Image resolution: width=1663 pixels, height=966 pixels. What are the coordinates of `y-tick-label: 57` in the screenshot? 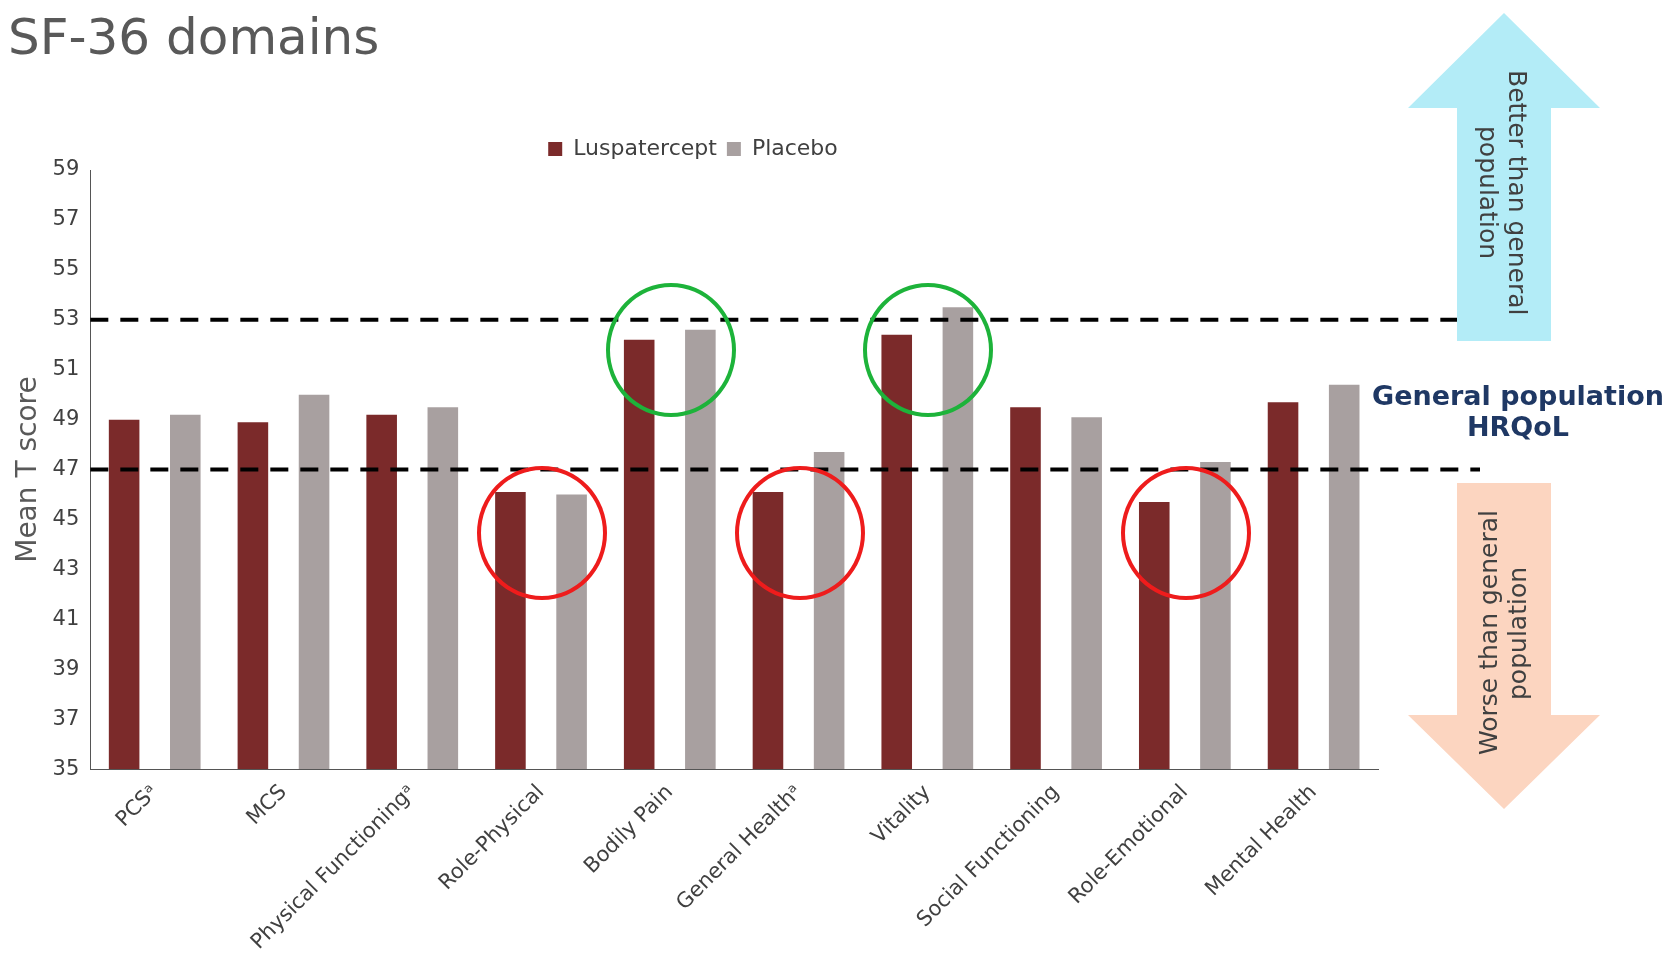 It's located at (66, 218).